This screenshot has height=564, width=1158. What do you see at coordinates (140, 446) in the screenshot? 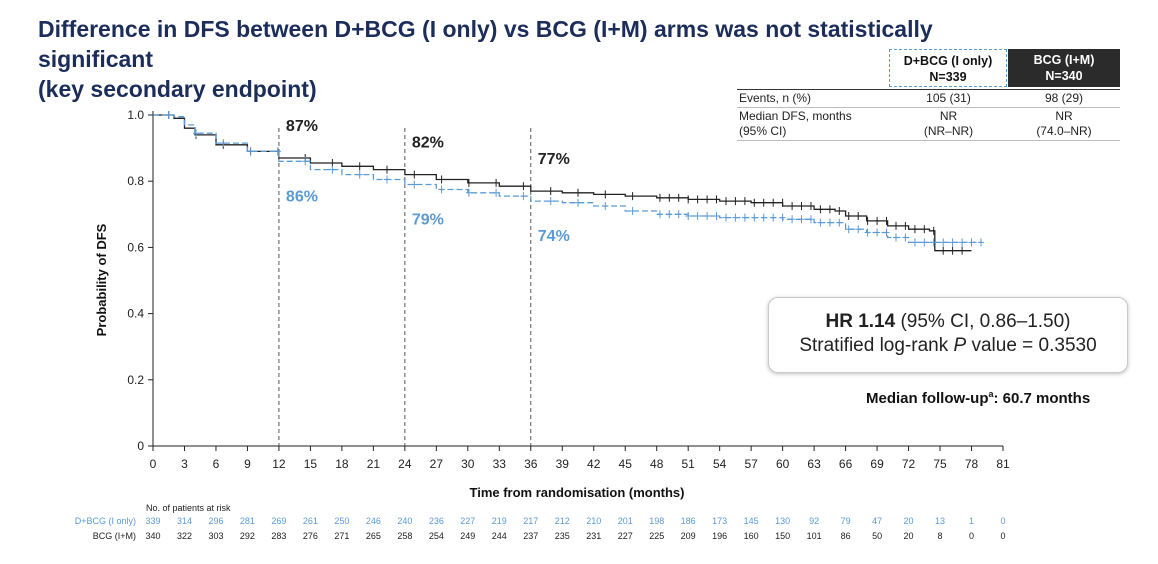
I see `y-tick-label: 0` at bounding box center [140, 446].